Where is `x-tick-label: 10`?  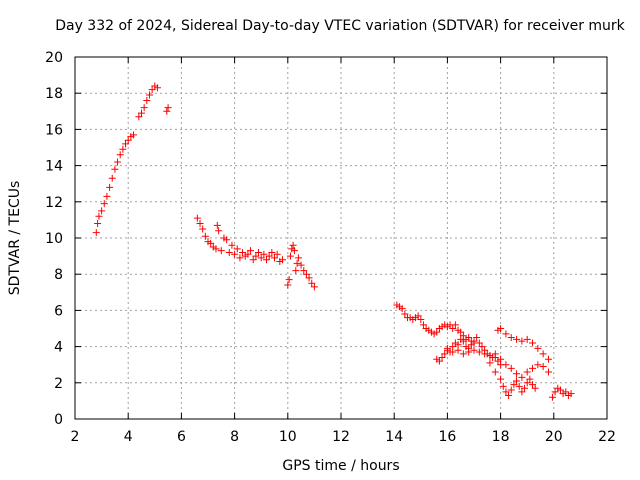
x-tick-label: 10 is located at coordinates (288, 437).